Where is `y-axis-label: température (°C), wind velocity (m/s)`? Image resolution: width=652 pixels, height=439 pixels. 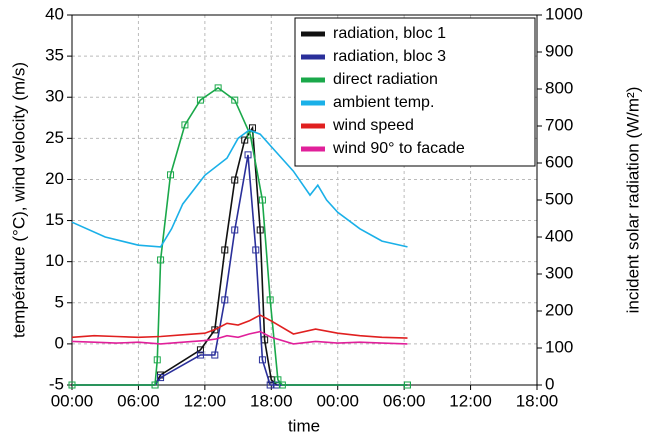 y-axis-label: température (°C), wind velocity (m/s) is located at coordinates (18, 200).